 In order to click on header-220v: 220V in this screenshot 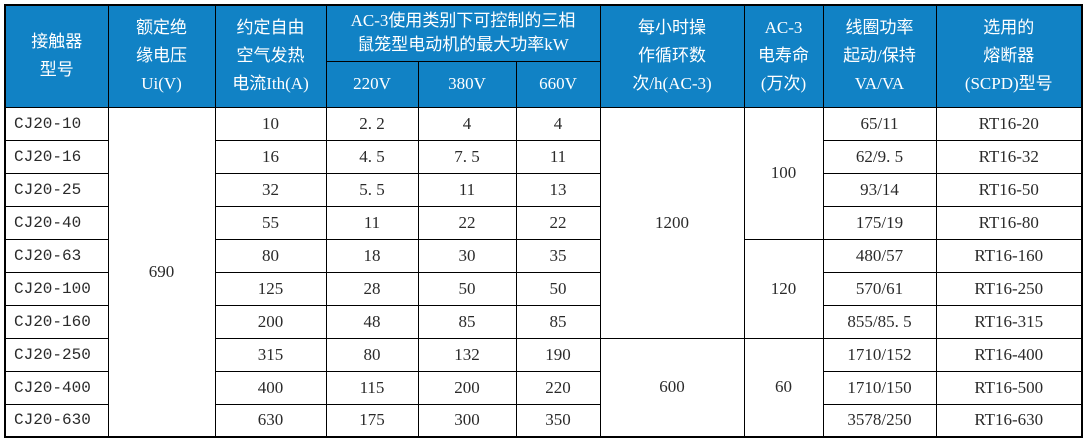, I will do `click(372, 84)`.